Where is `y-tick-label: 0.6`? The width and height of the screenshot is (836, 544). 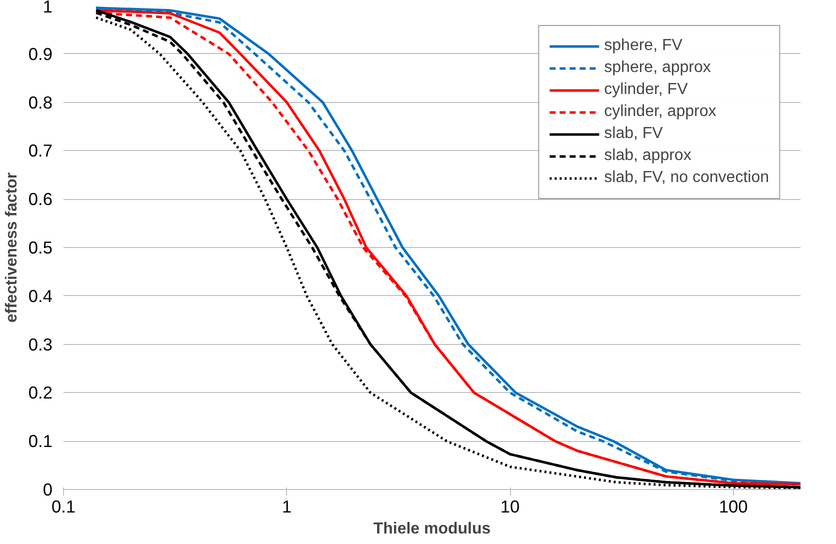 y-tick-label: 0.6 is located at coordinates (40, 199).